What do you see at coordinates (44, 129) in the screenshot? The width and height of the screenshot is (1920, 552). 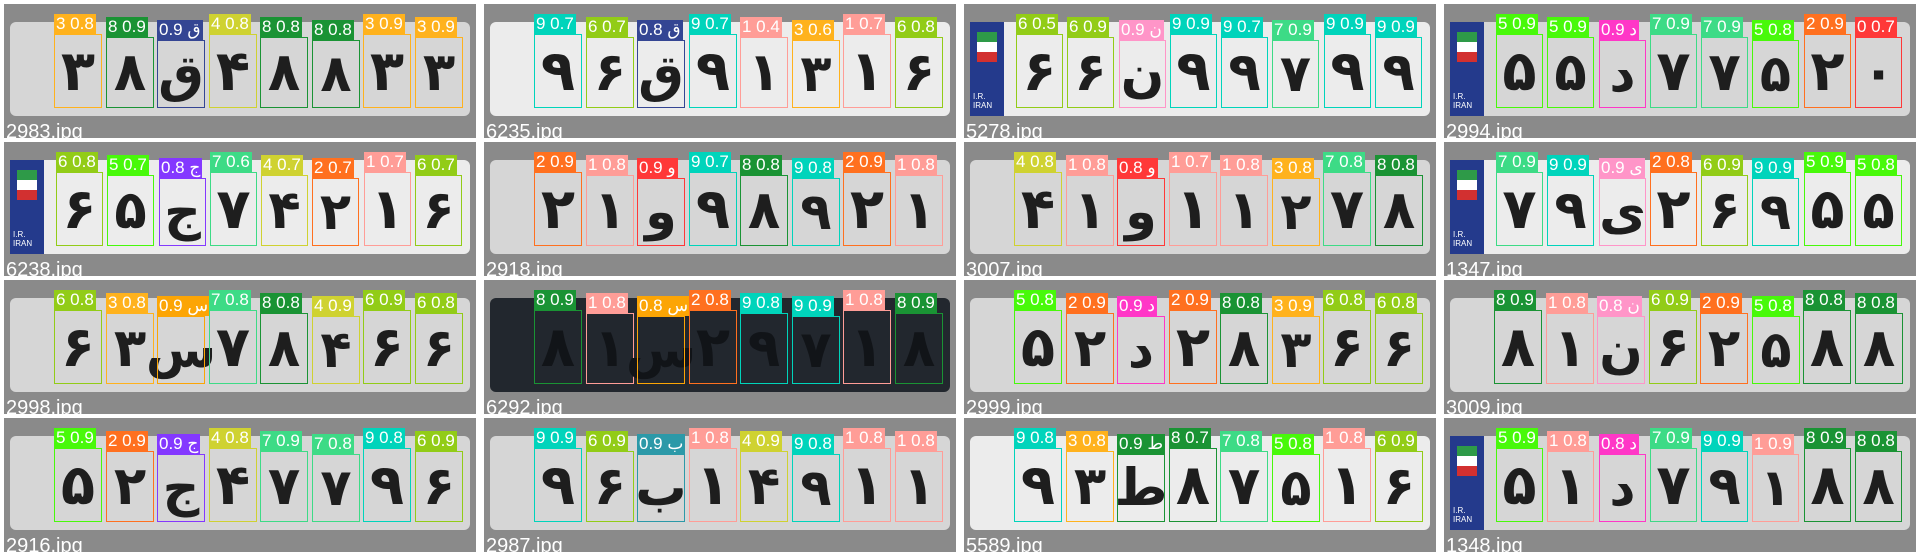 I see `image-filename: 2983.jpg` at bounding box center [44, 129].